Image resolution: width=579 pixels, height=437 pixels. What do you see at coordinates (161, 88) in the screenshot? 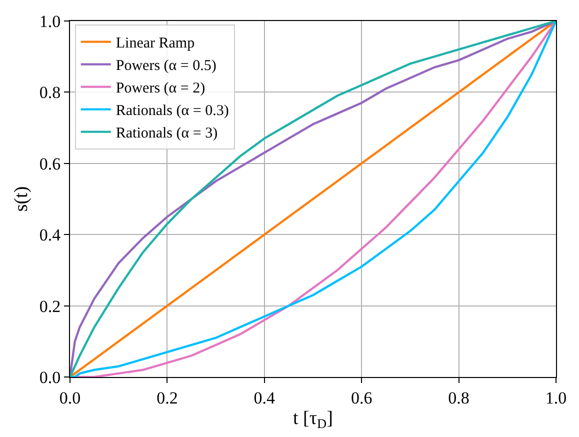
I see `legend-label: Powers (α = 2)` at bounding box center [161, 88].